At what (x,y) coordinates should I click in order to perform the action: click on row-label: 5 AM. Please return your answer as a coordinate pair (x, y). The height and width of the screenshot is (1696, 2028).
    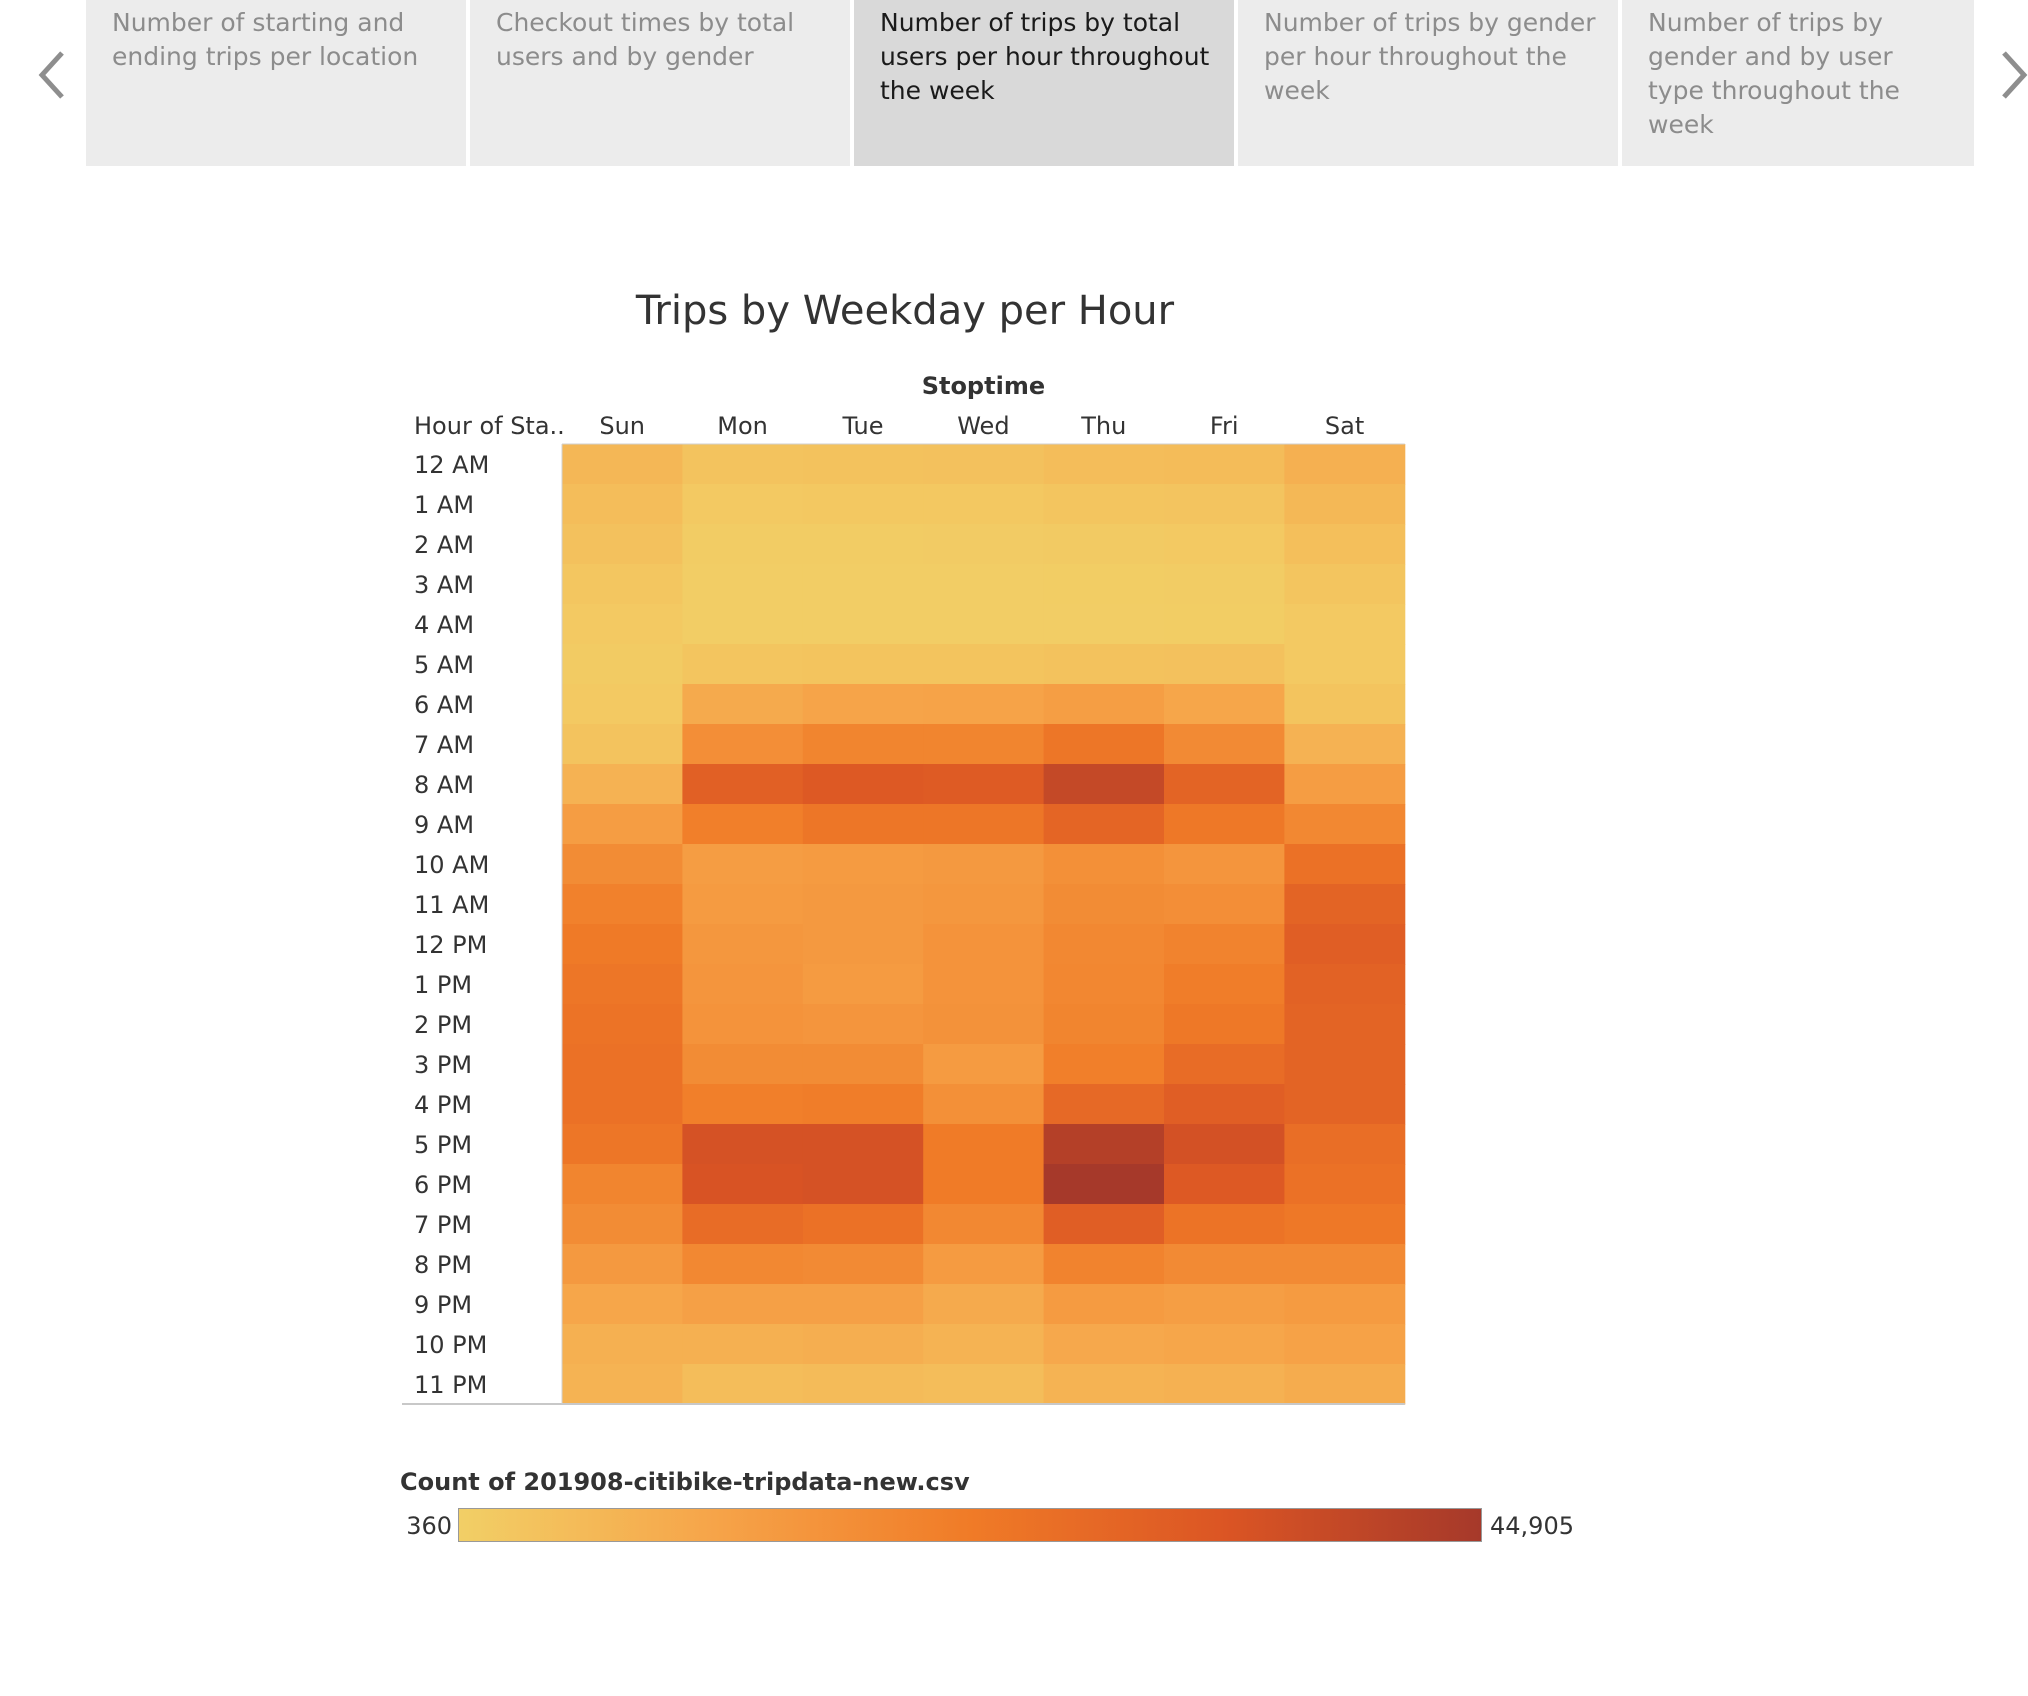
    Looking at the image, I should click on (444, 665).